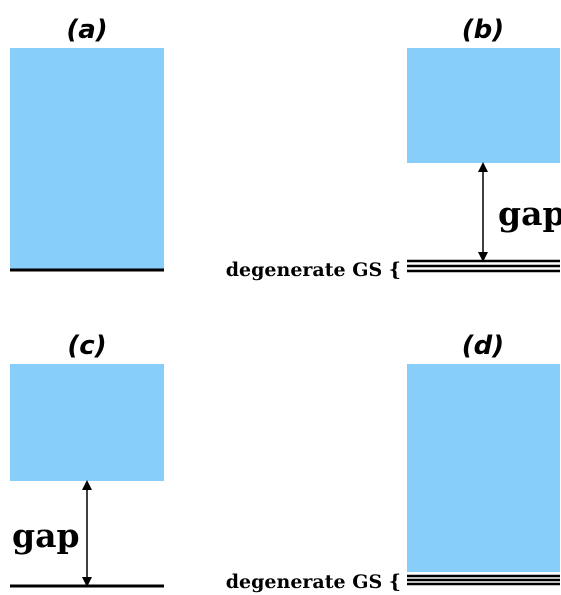 The width and height of the screenshot is (561, 595). I want to click on panel-a-label: (a), so click(86, 30).